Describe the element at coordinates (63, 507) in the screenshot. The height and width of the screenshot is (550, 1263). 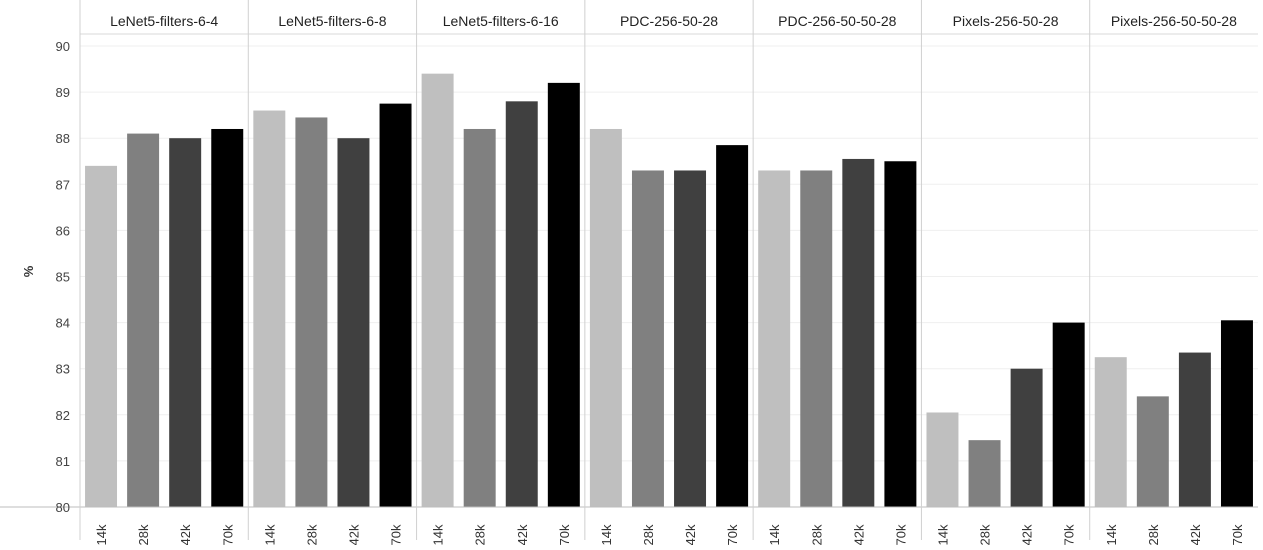
I see `y-tick-label: 80` at that location.